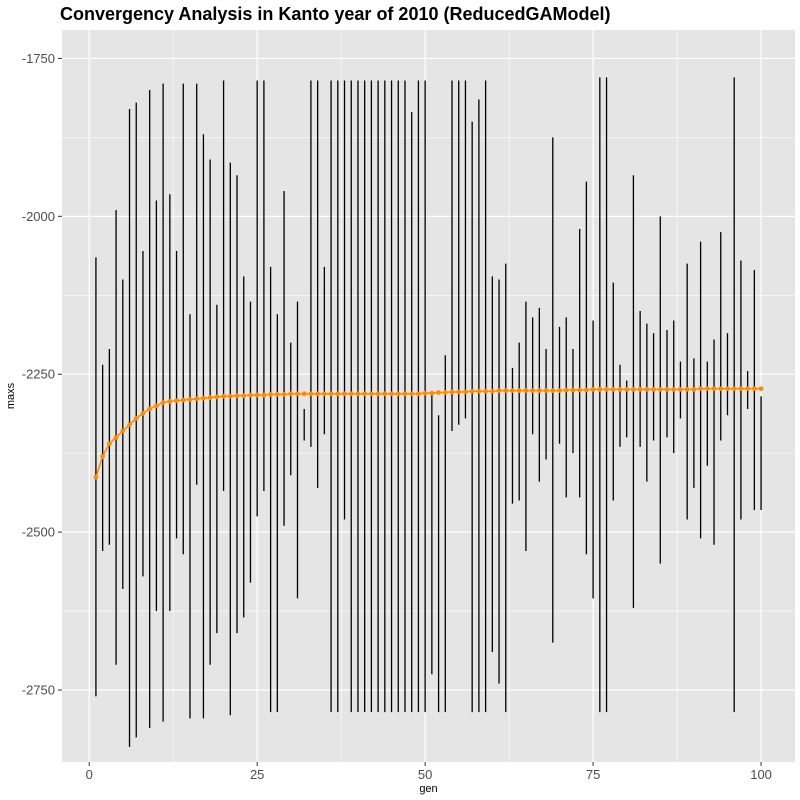  I want to click on mean-points, so click(428, 433).